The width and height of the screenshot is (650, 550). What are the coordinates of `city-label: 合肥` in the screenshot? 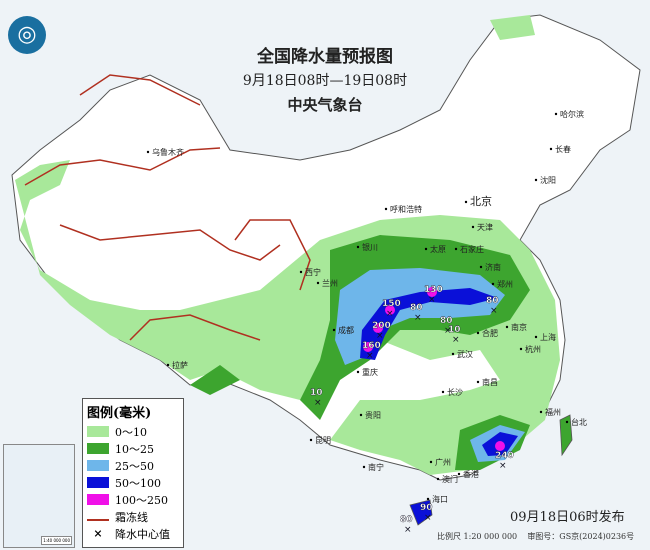 It's located at (490, 333).